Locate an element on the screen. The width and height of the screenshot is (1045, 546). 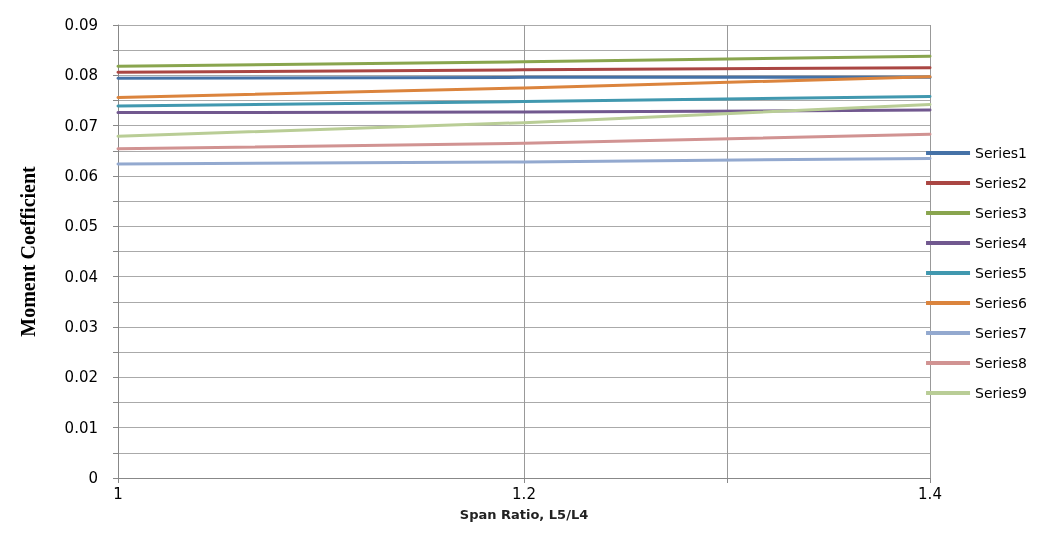
x-tick-label: 1 is located at coordinates (118, 493).